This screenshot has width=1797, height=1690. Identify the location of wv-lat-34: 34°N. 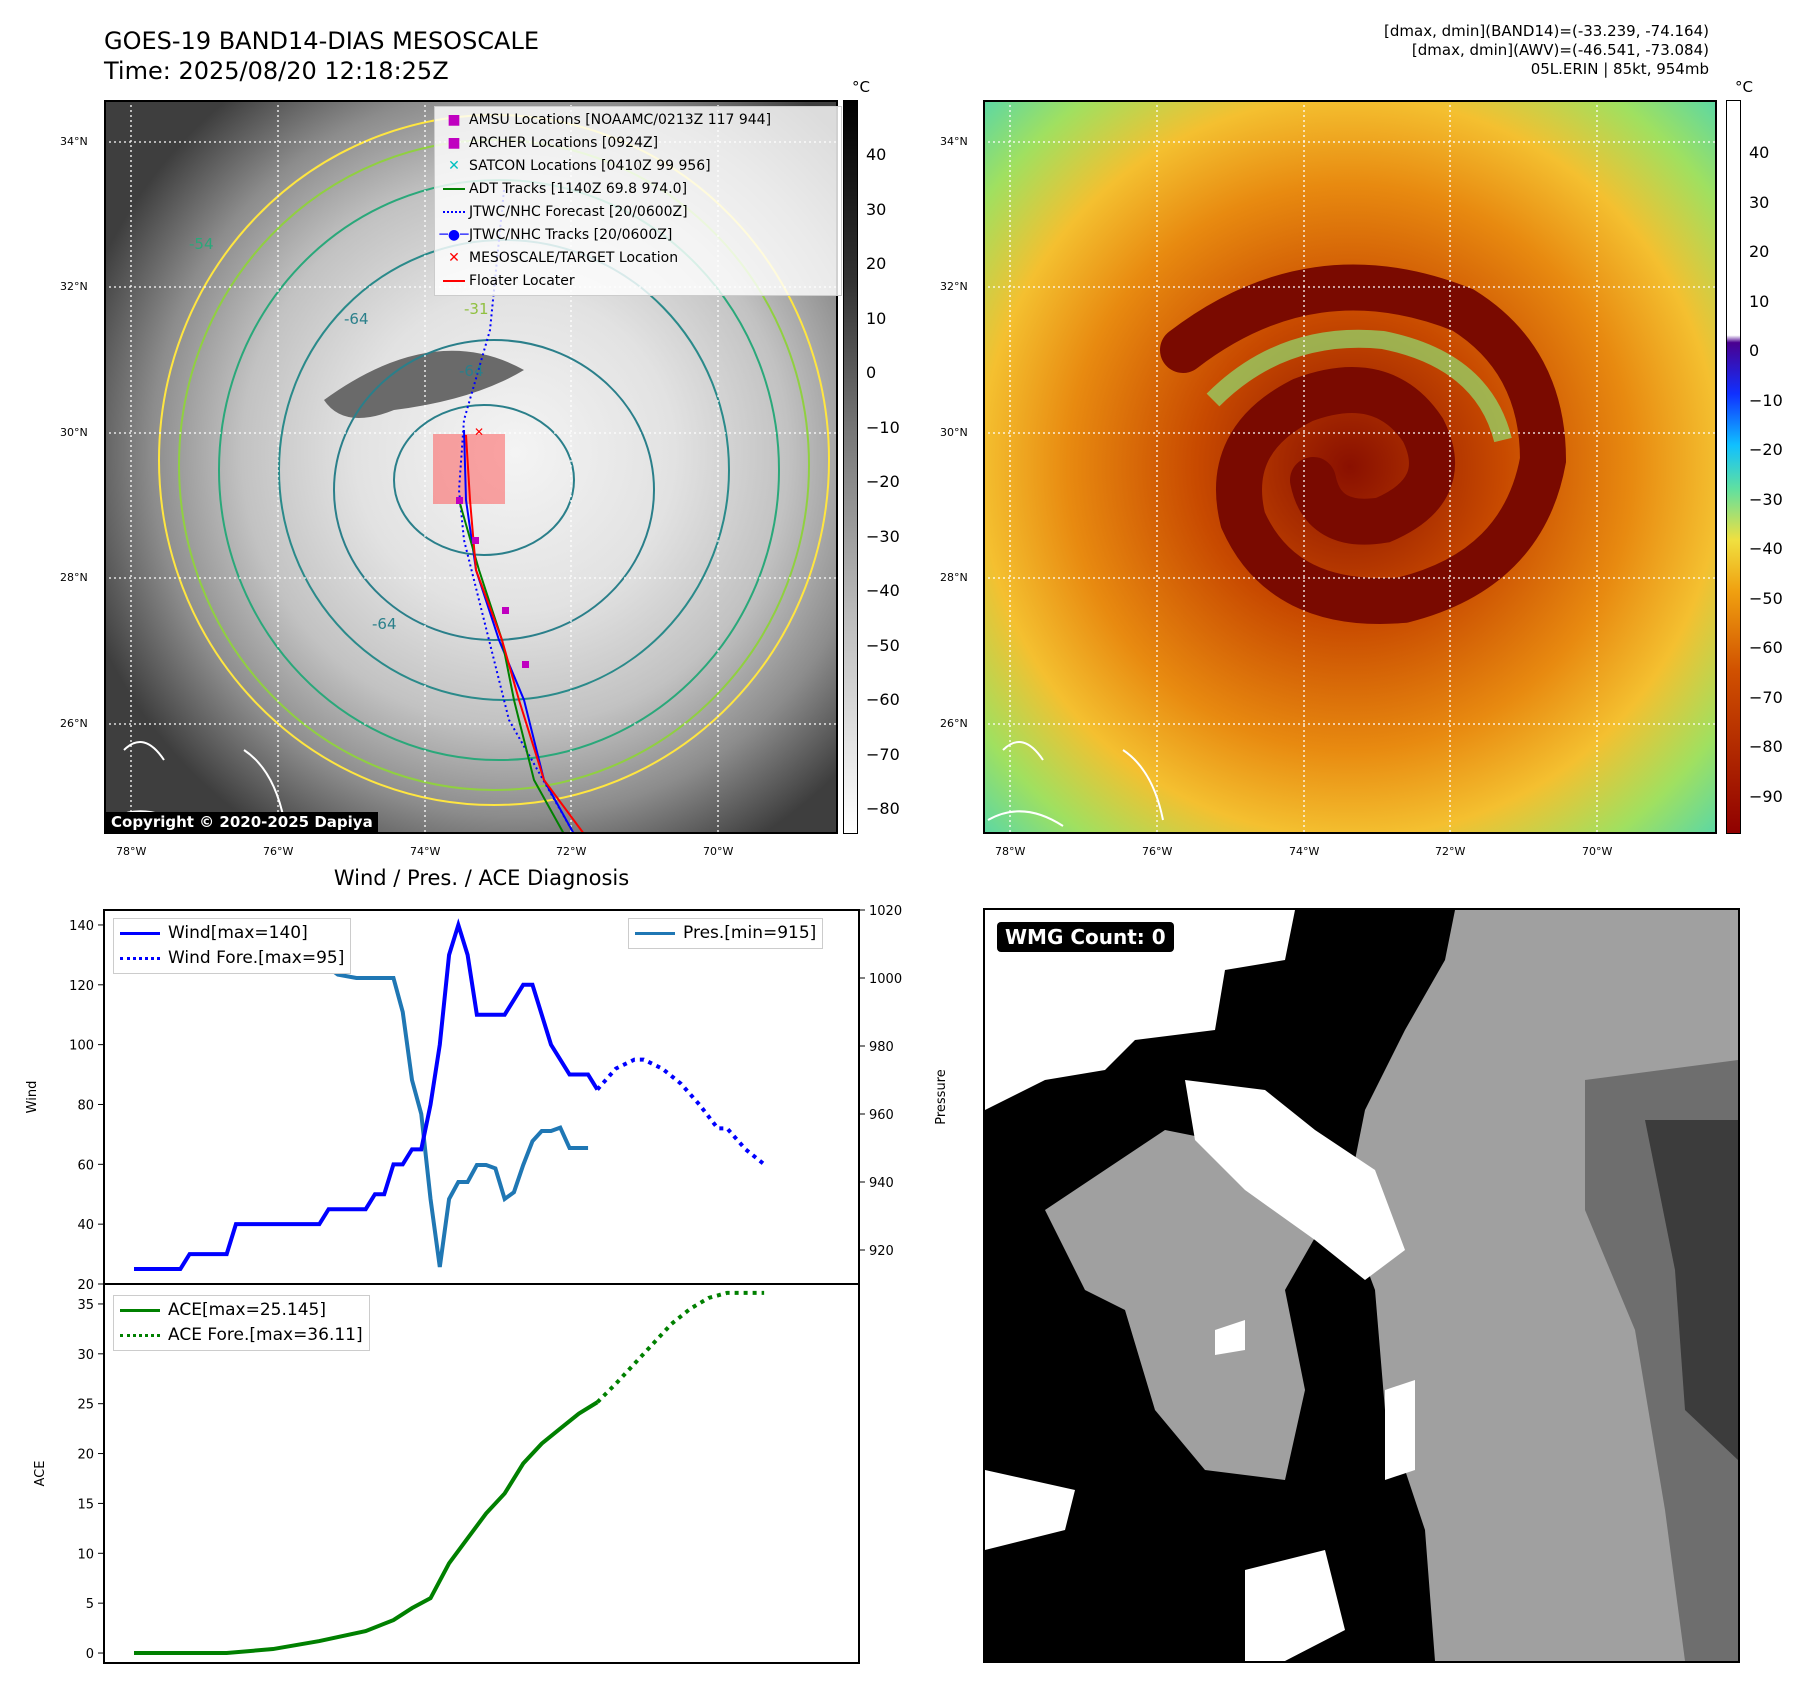
(954, 141).